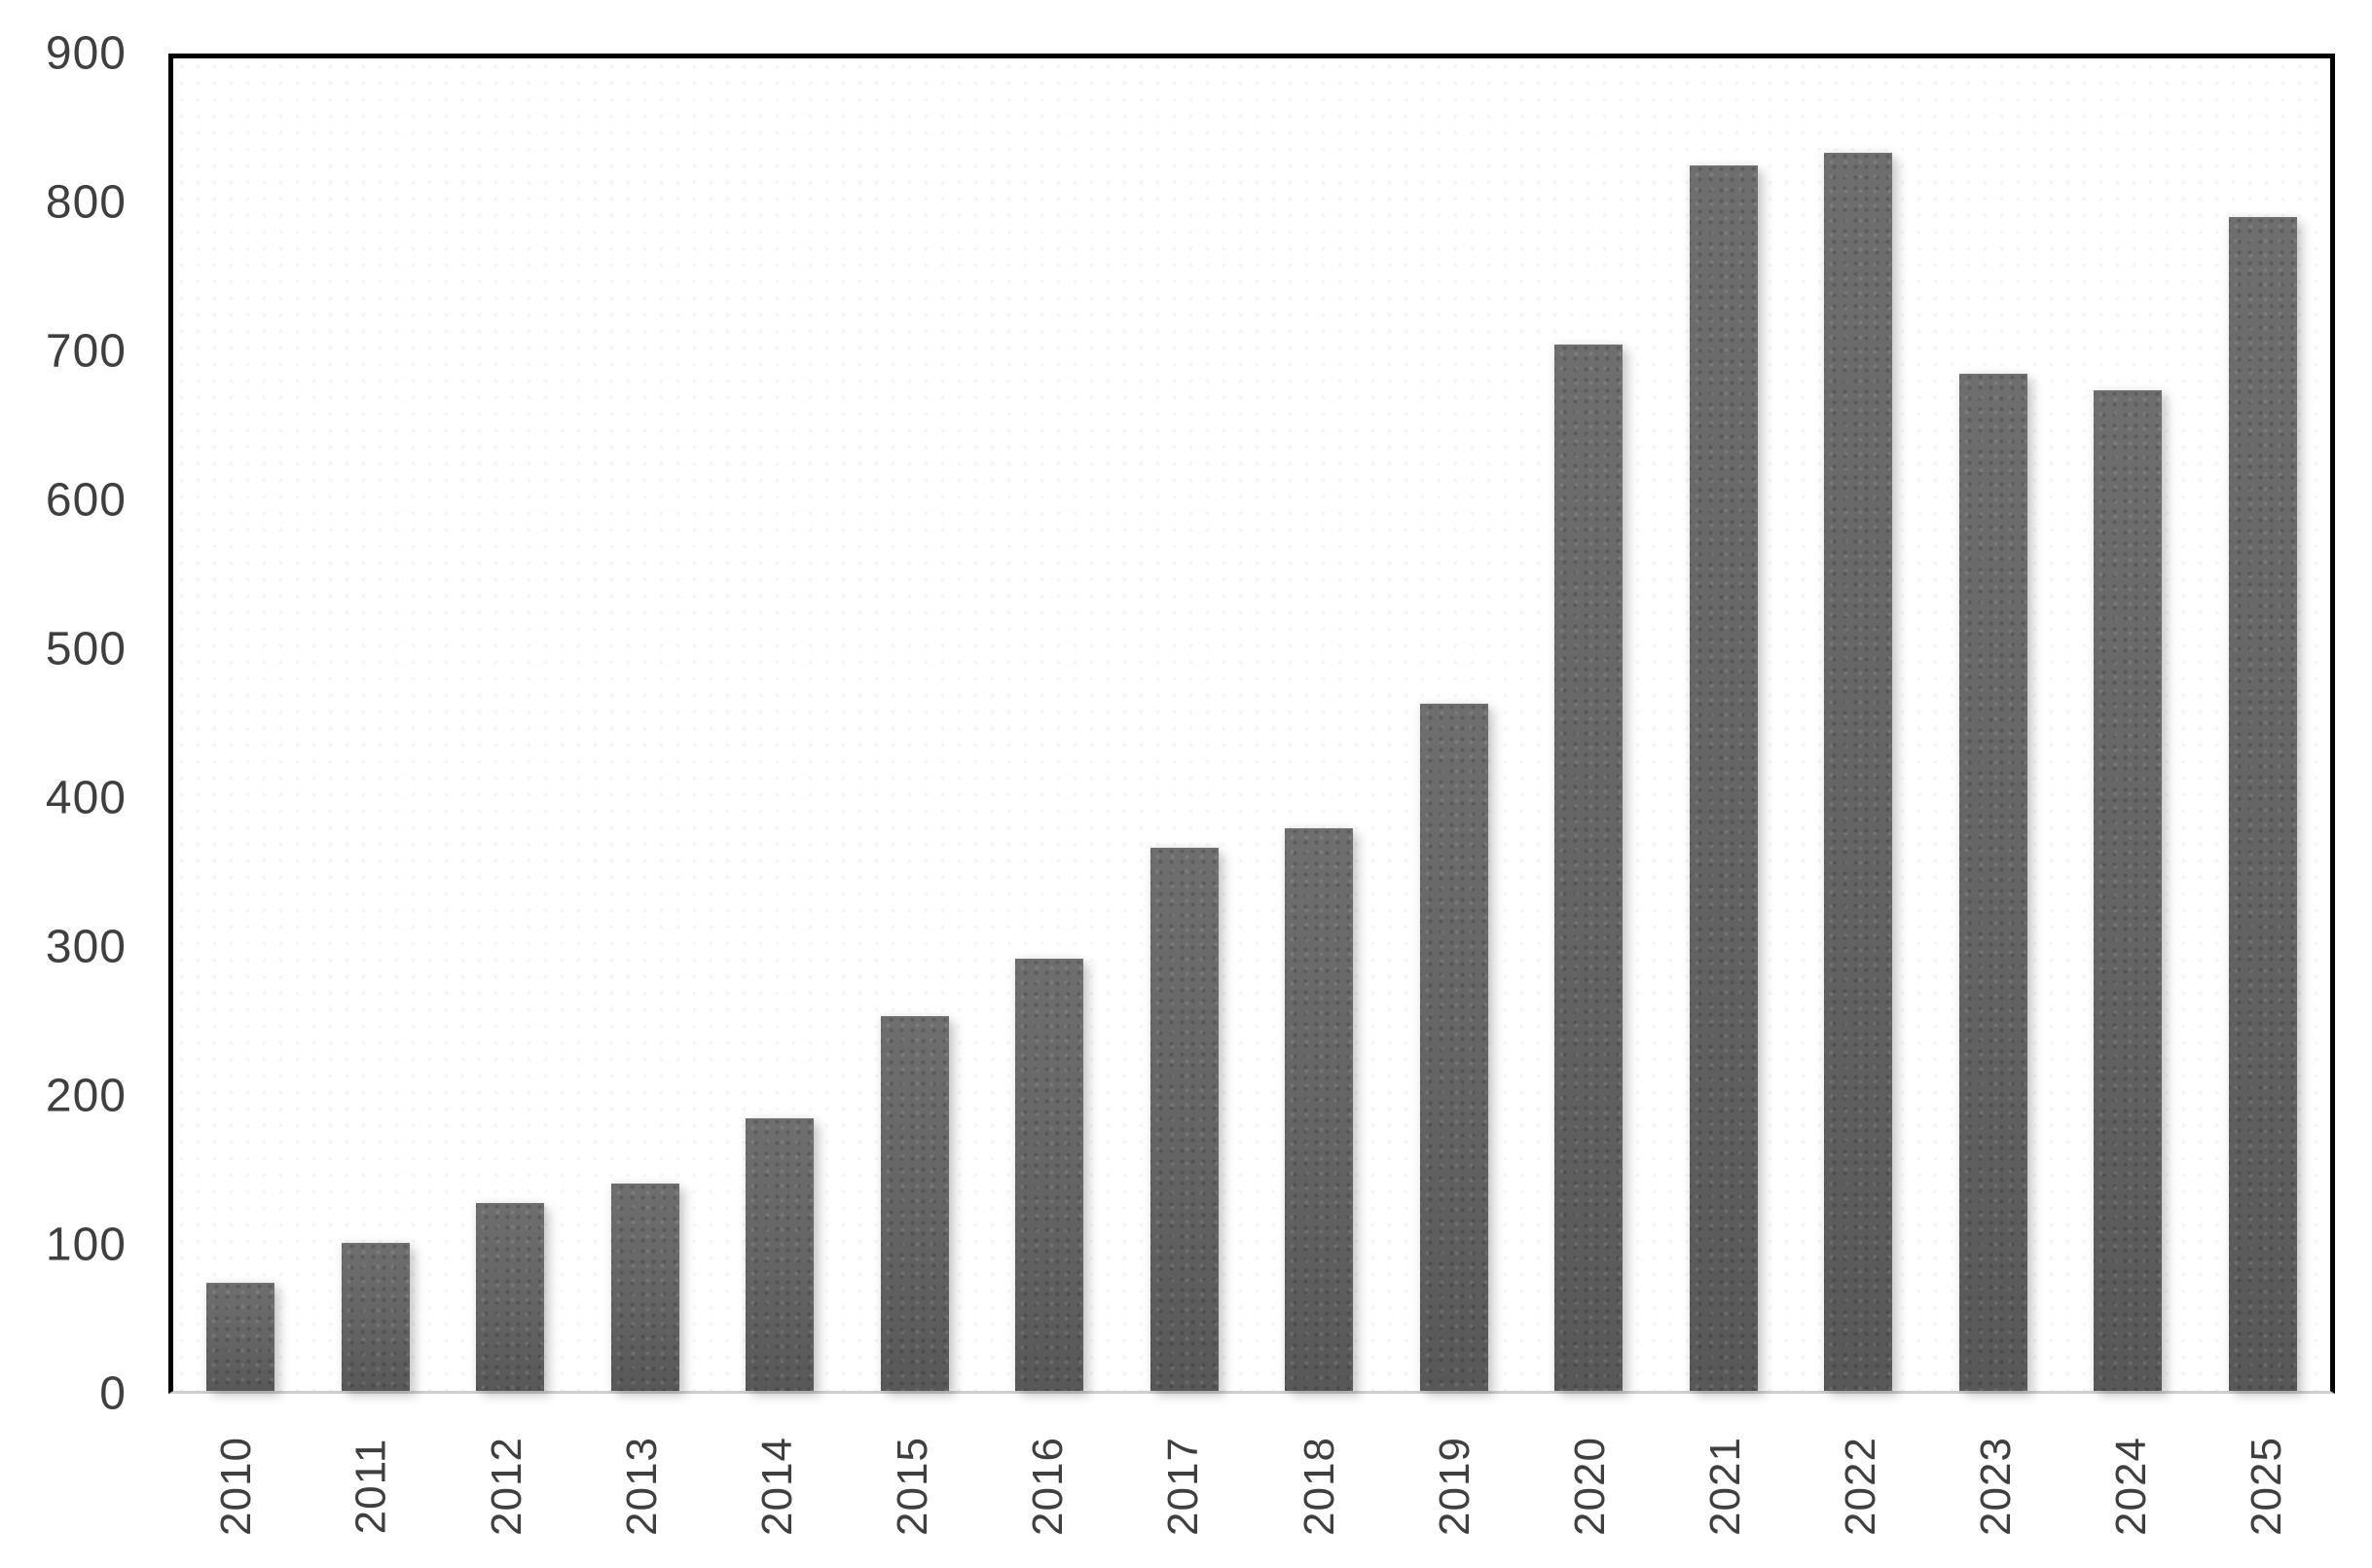 This screenshot has width=2372, height=1568. Describe the element at coordinates (86, 202) in the screenshot. I see `y-tick-label-800: 800` at that location.